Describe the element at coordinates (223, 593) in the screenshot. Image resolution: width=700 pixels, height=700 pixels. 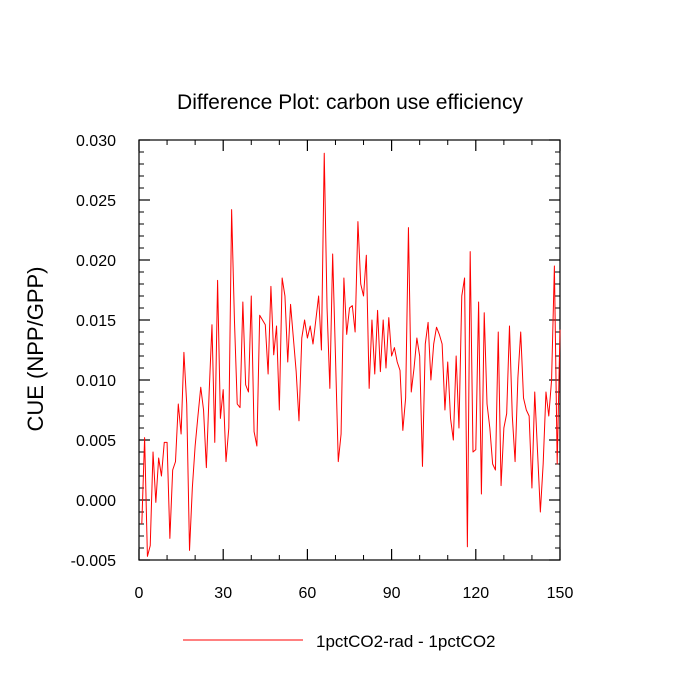
I see `x-tick-label: 30` at that location.